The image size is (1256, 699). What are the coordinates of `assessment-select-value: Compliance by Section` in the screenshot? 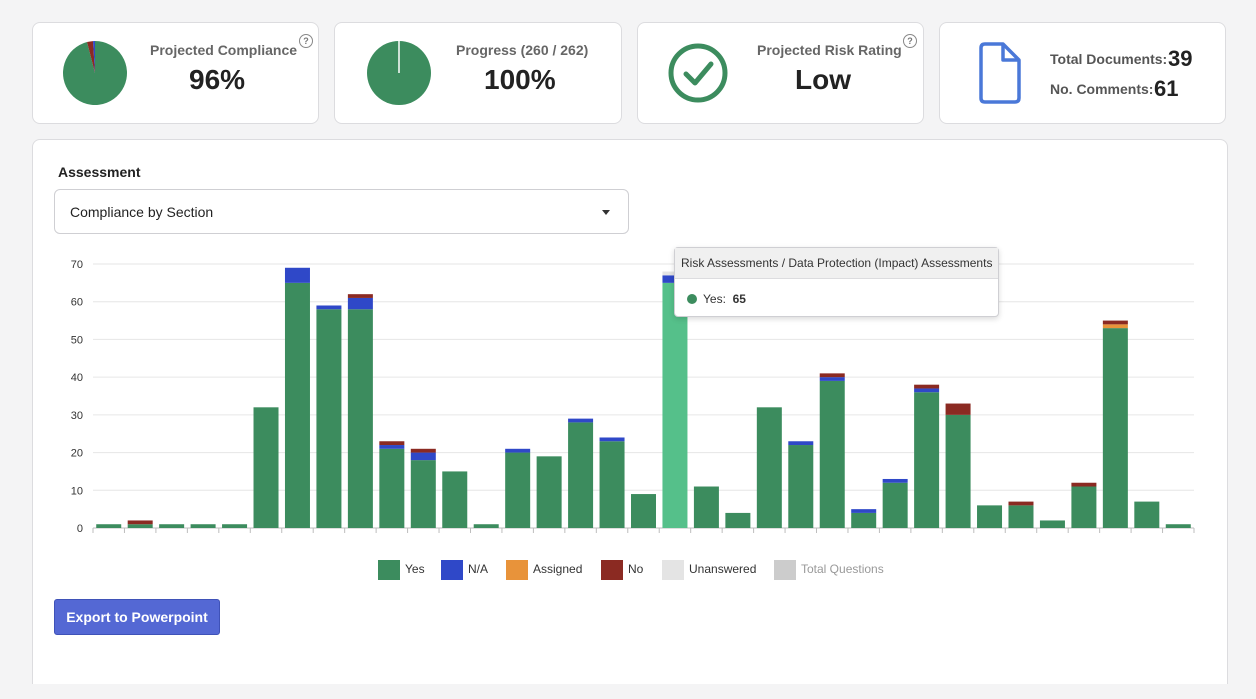 It's located at (142, 212).